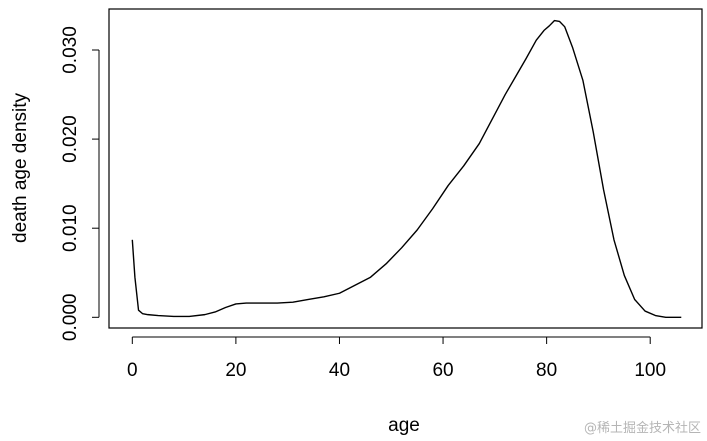  I want to click on y-tick-label: 0.030, so click(70, 50).